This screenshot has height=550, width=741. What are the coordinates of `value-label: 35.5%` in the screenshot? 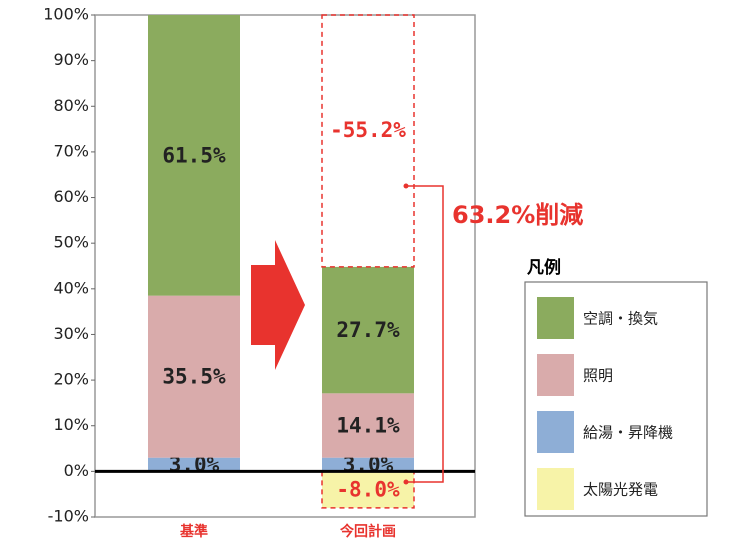 It's located at (194, 377).